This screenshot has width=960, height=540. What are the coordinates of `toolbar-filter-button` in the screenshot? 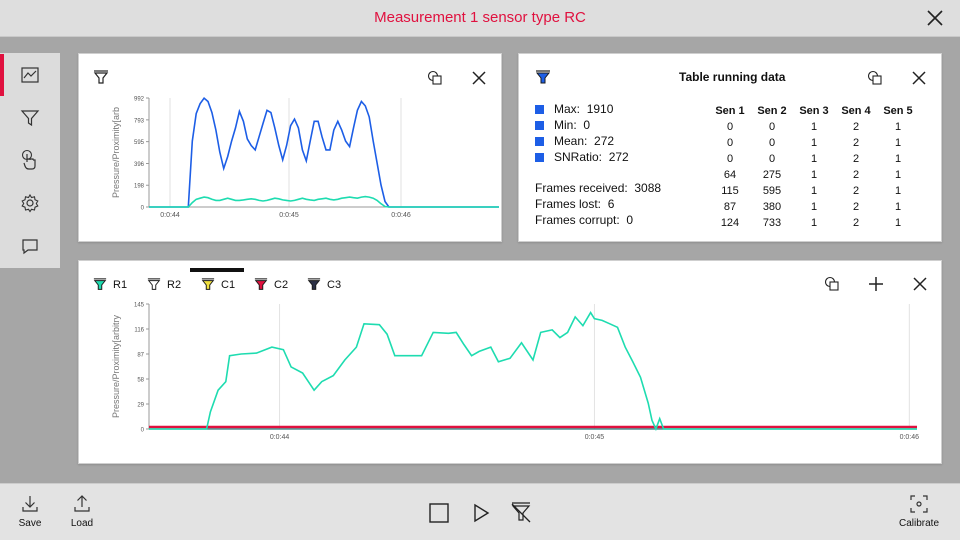 It's located at (30, 118).